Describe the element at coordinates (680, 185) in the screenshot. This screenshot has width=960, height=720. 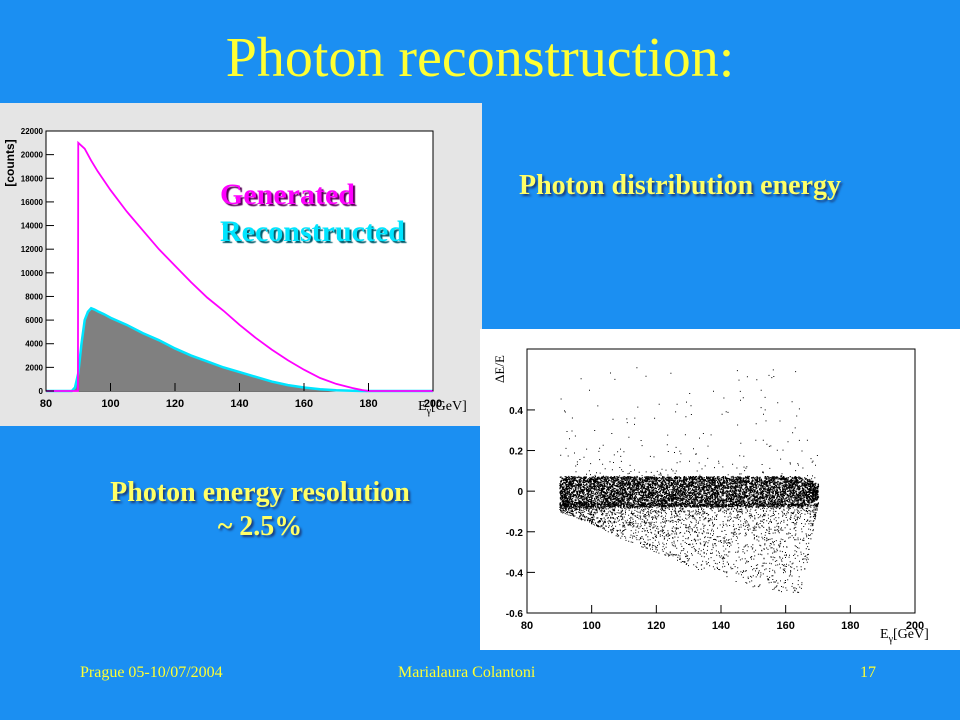
I see `caption-energy-distribution: Photon distribution energy` at that location.